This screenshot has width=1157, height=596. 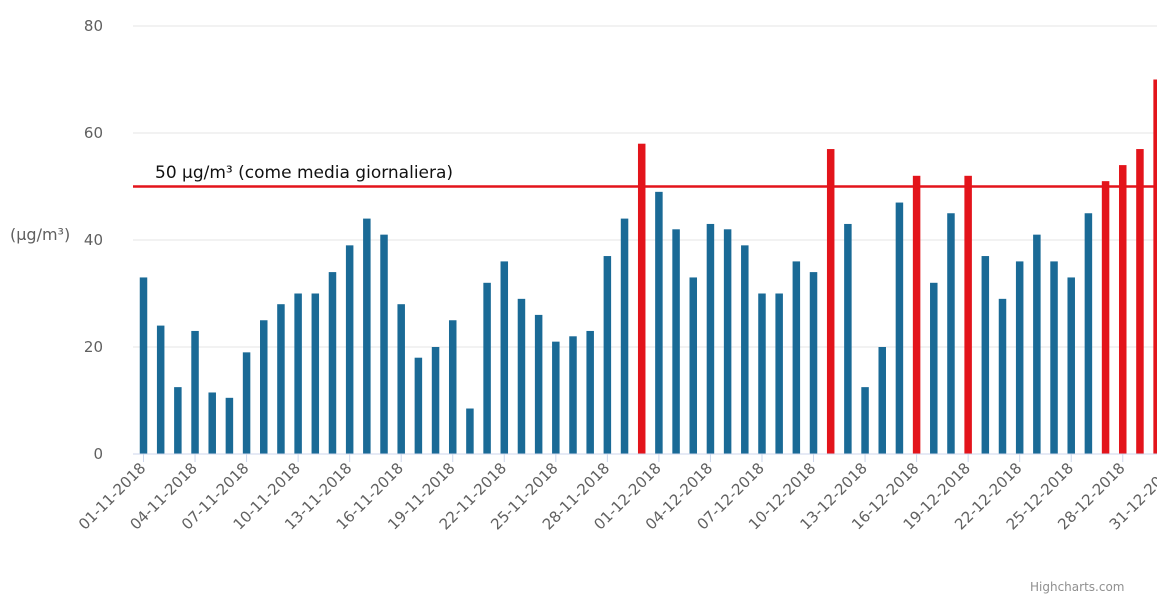 I want to click on bar-21-11-2018, so click(x=487, y=368).